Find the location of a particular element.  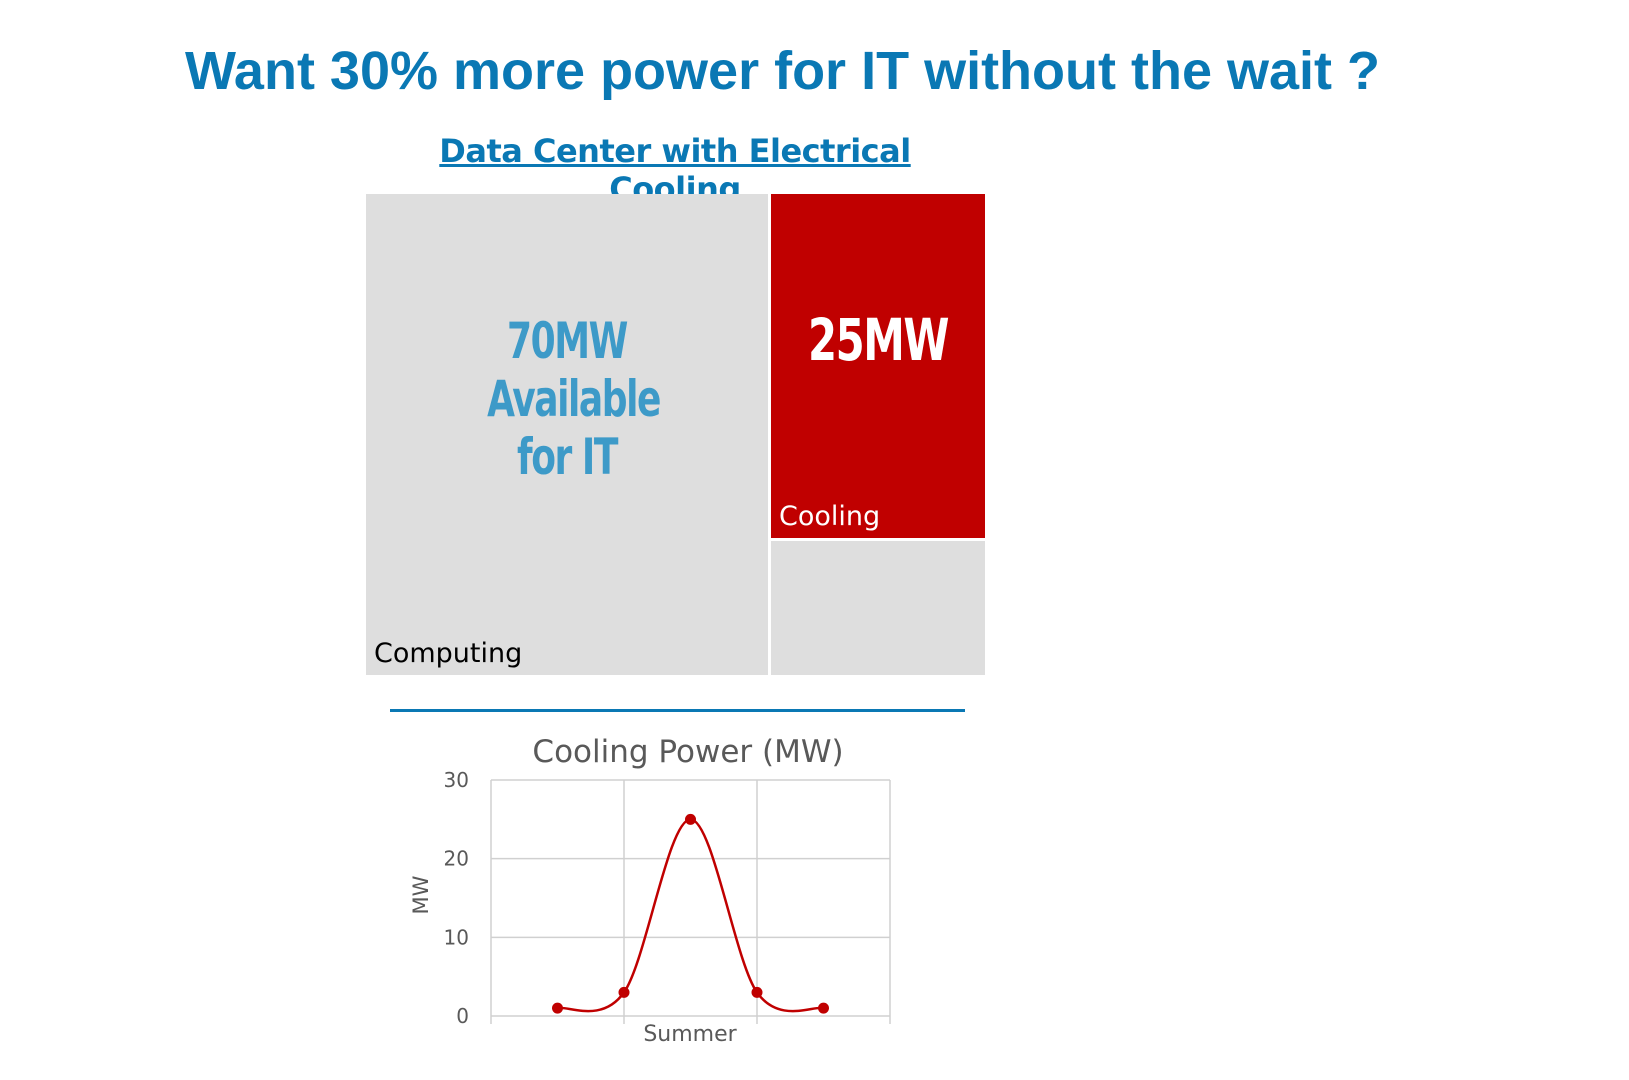

computing-label: Computing is located at coordinates (448, 653).